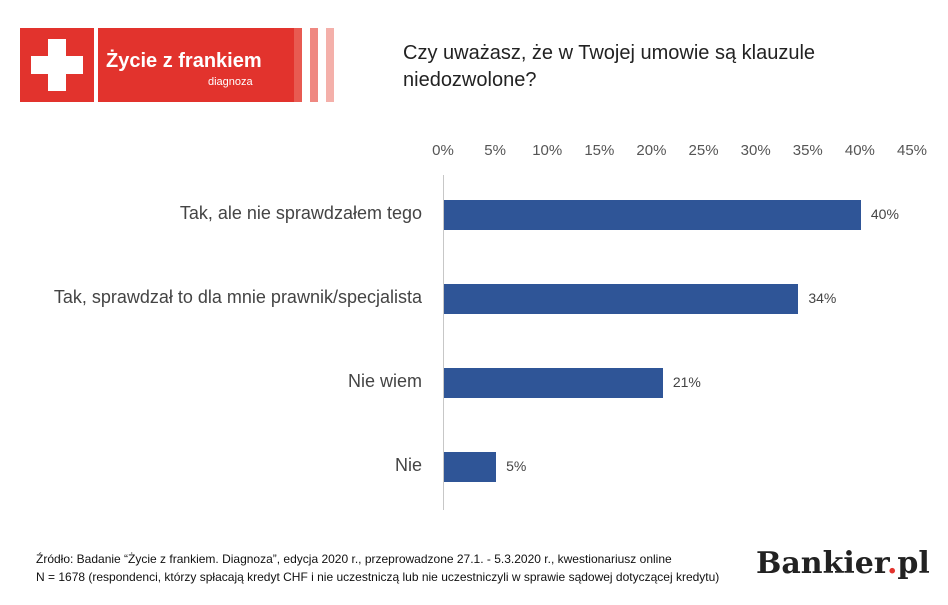 This screenshot has height=605, width=948. I want to click on cross-vertical, so click(57, 65).